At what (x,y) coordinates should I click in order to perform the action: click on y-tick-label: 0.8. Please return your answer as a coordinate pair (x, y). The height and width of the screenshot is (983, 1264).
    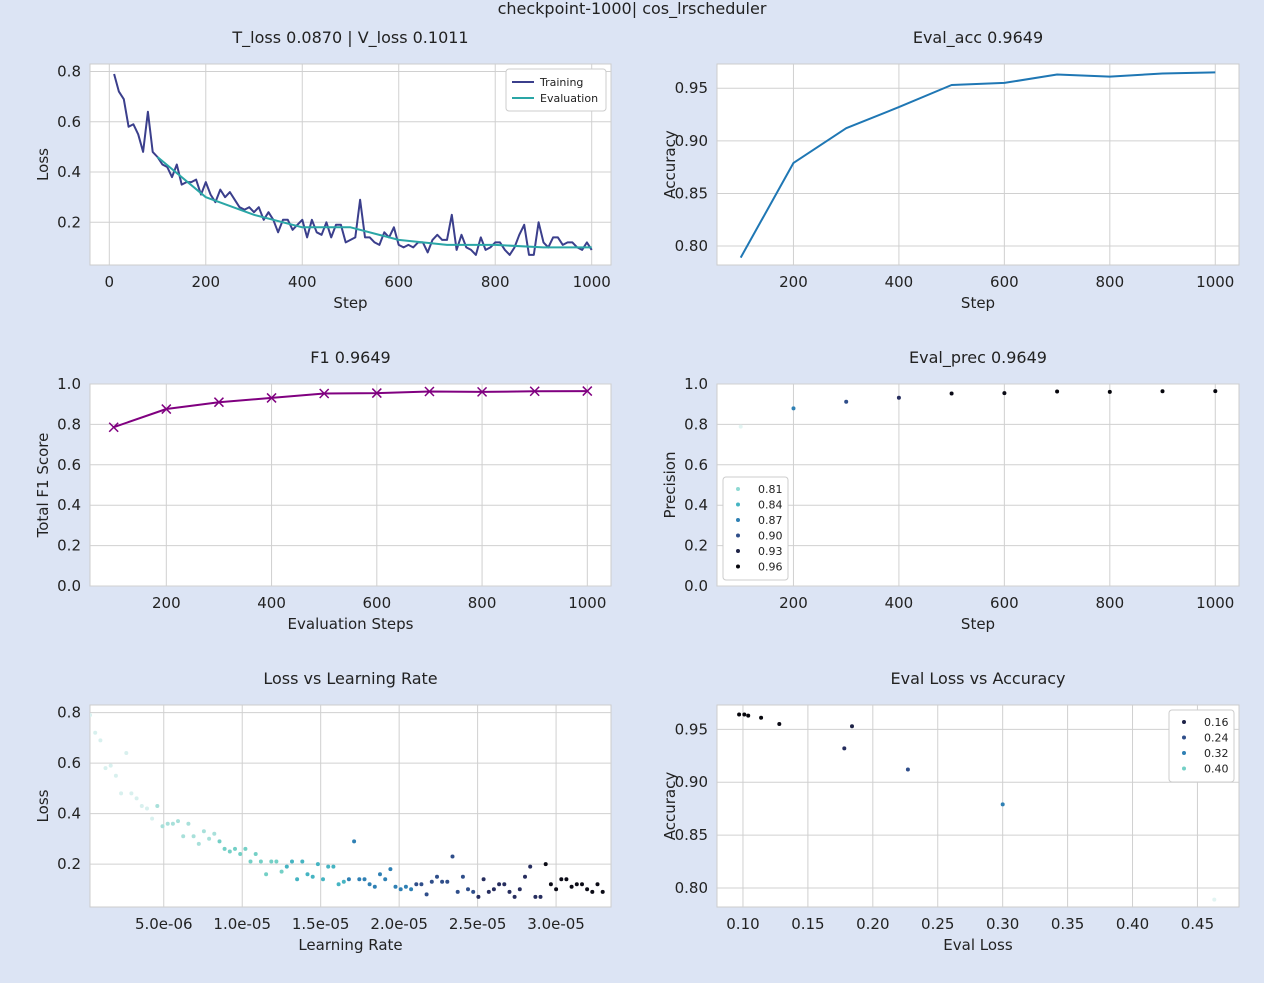
    Looking at the image, I should click on (69, 72).